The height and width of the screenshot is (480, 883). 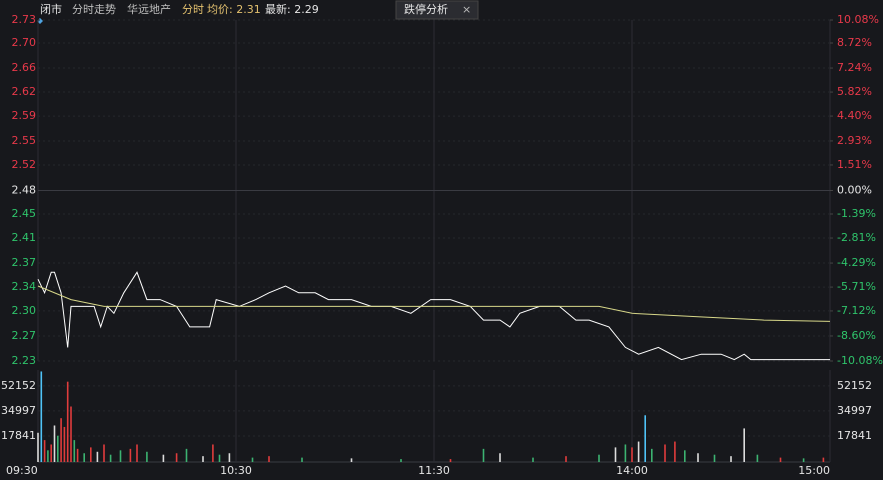 I want to click on y2-tick-label: 2.93%, so click(x=854, y=140).